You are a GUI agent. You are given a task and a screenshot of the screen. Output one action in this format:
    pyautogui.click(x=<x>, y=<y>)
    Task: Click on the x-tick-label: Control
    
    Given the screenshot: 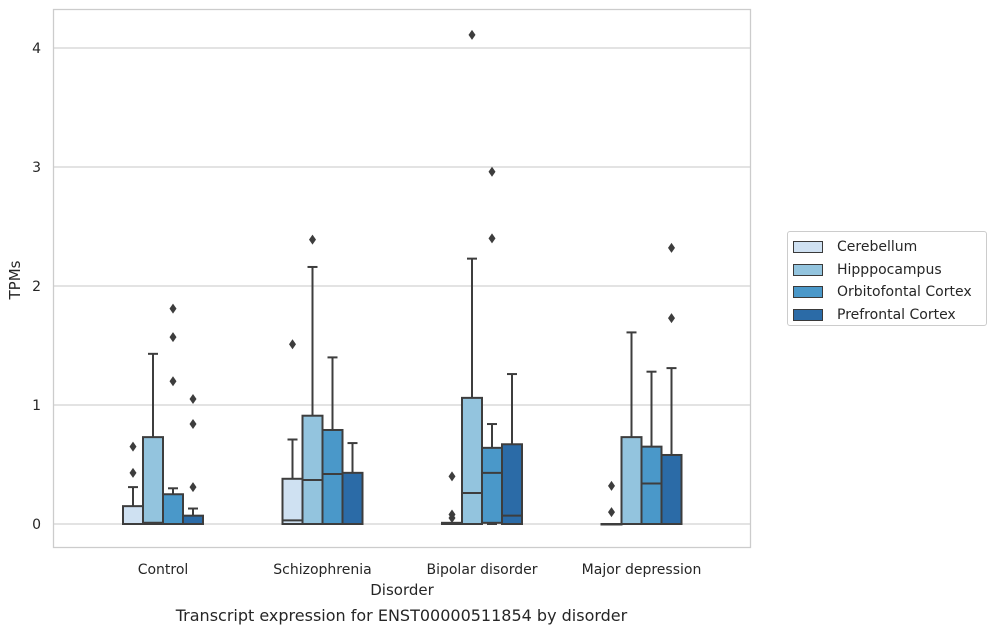 What is the action you would take?
    pyautogui.click(x=163, y=570)
    